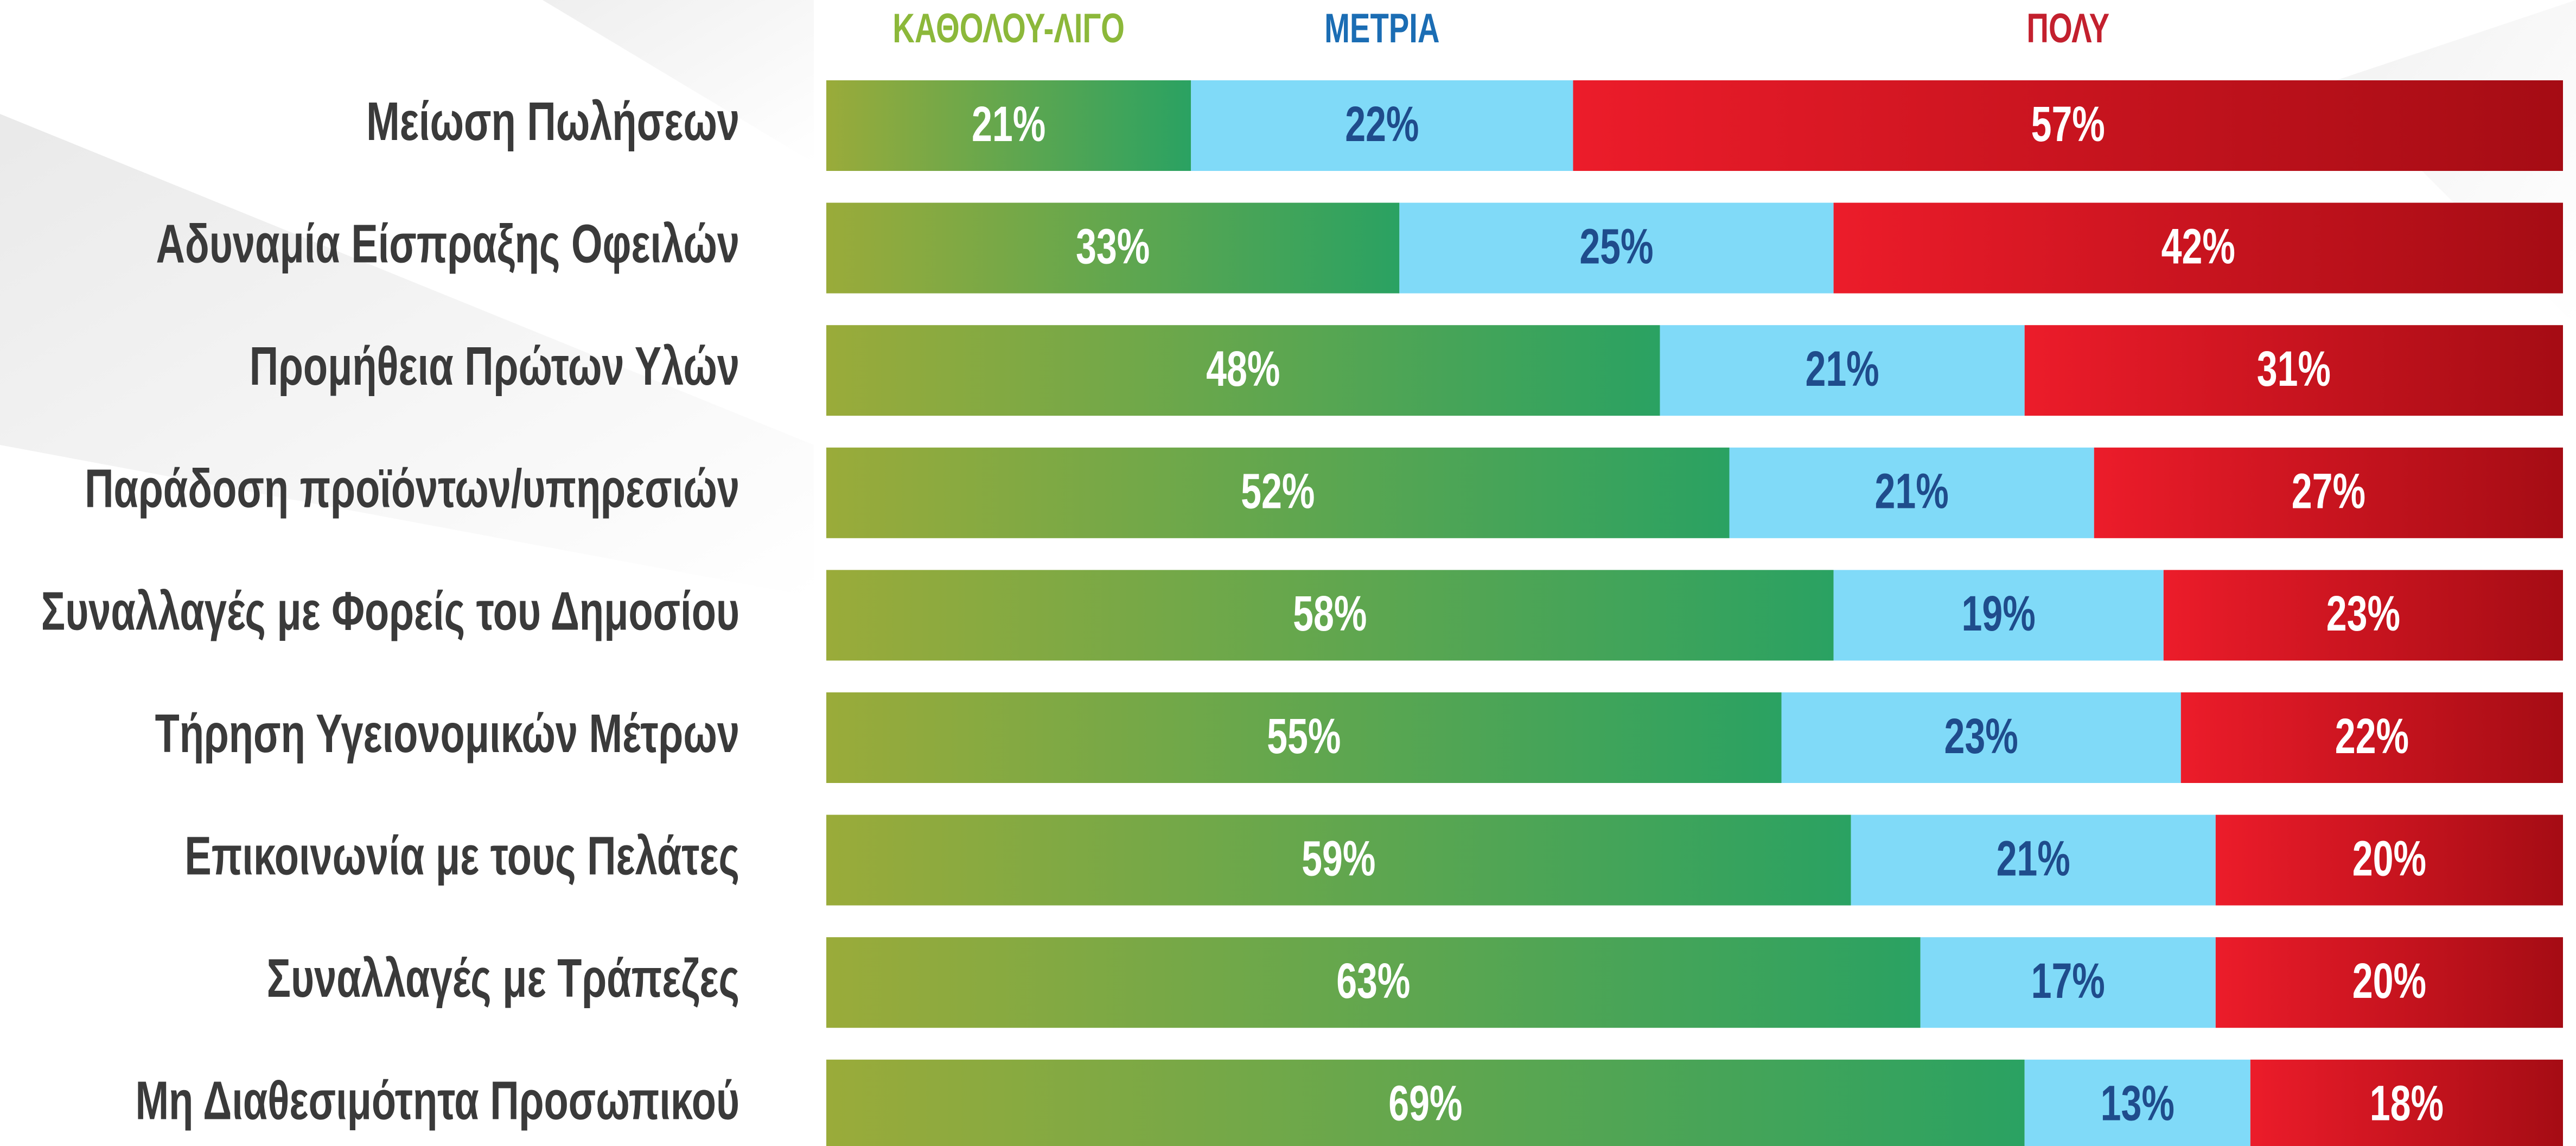  What do you see at coordinates (390, 610) in the screenshot?
I see `category-label: Συναλλαγές με Φορείς του Δημοσίου` at bounding box center [390, 610].